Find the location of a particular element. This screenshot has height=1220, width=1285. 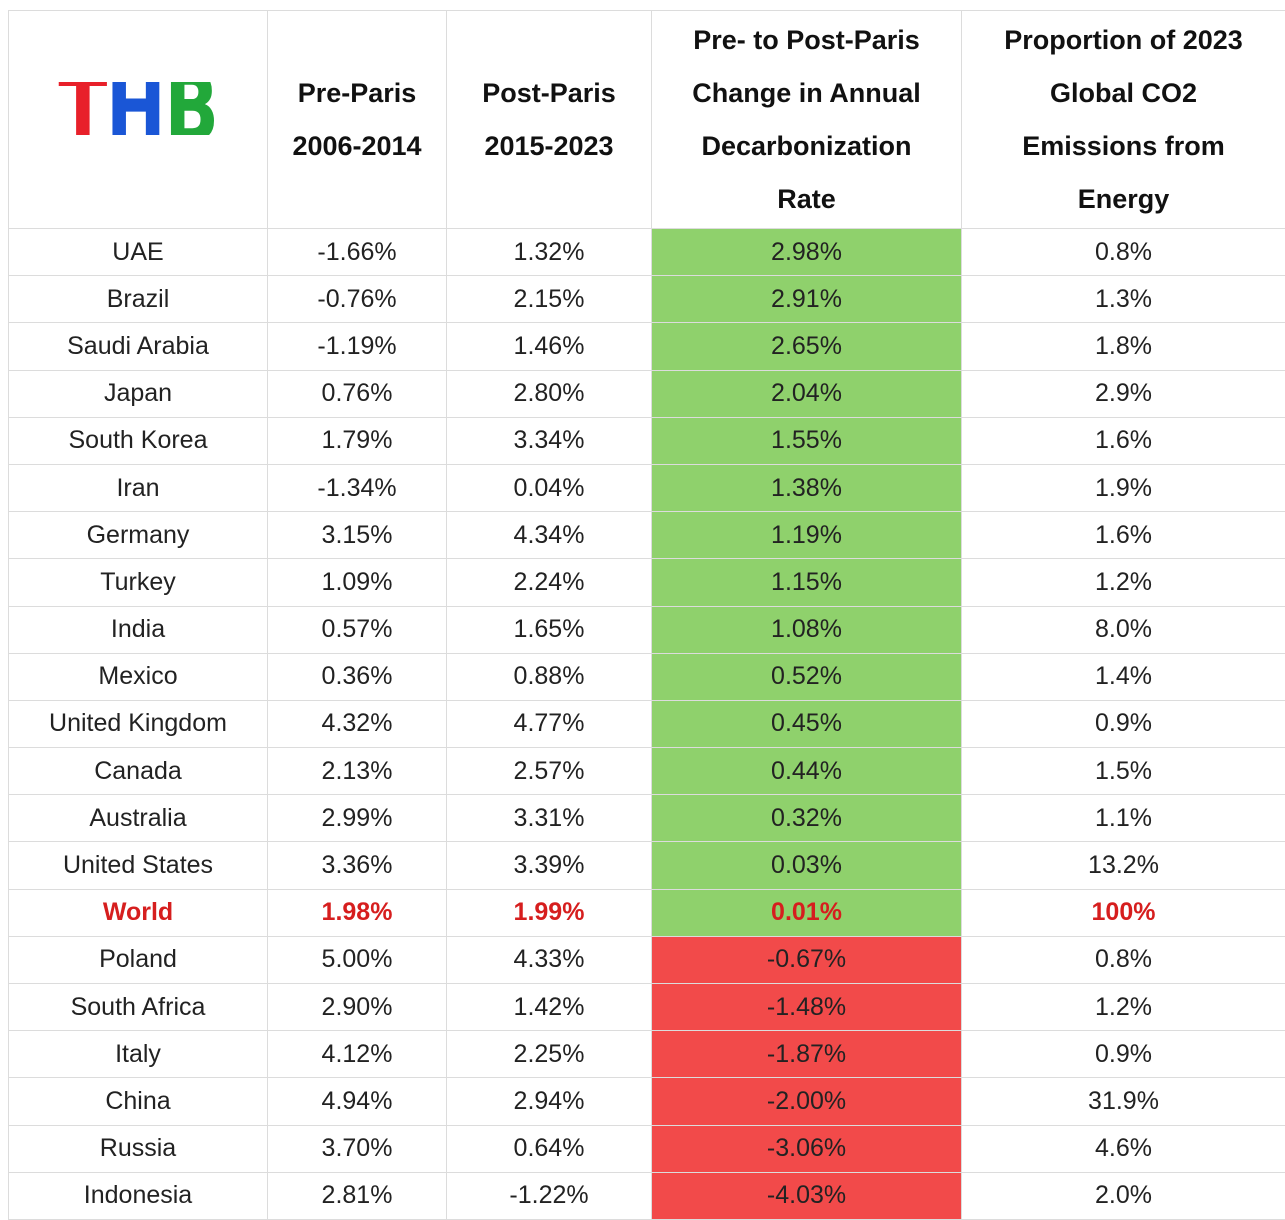

value-cell: 1.19% is located at coordinates (807, 535).